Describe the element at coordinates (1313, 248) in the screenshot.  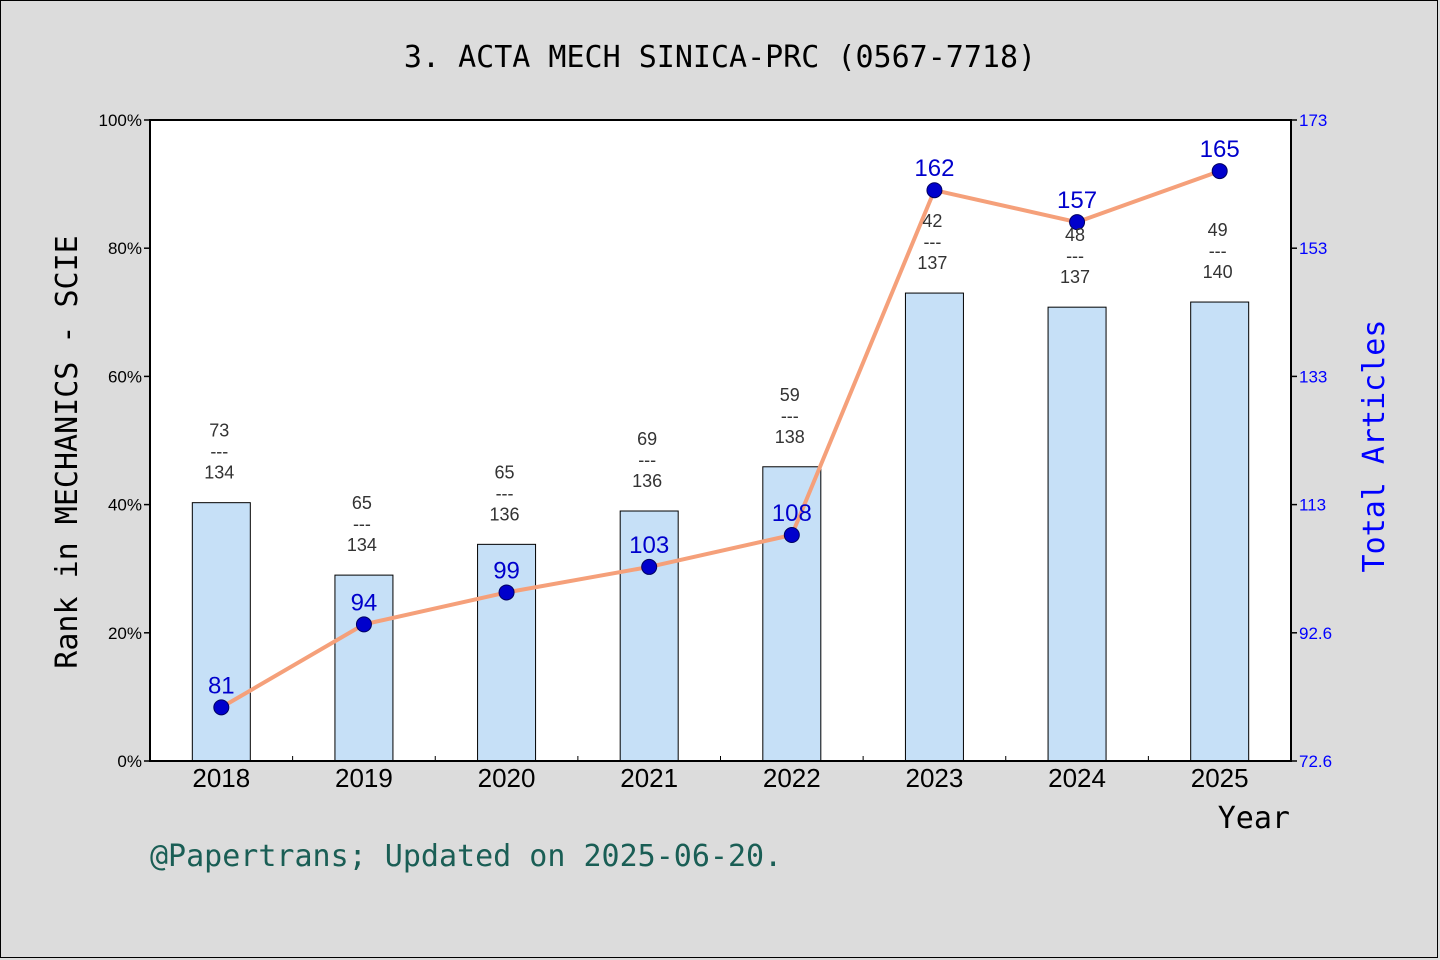
I see `right-tick-label: 153` at that location.